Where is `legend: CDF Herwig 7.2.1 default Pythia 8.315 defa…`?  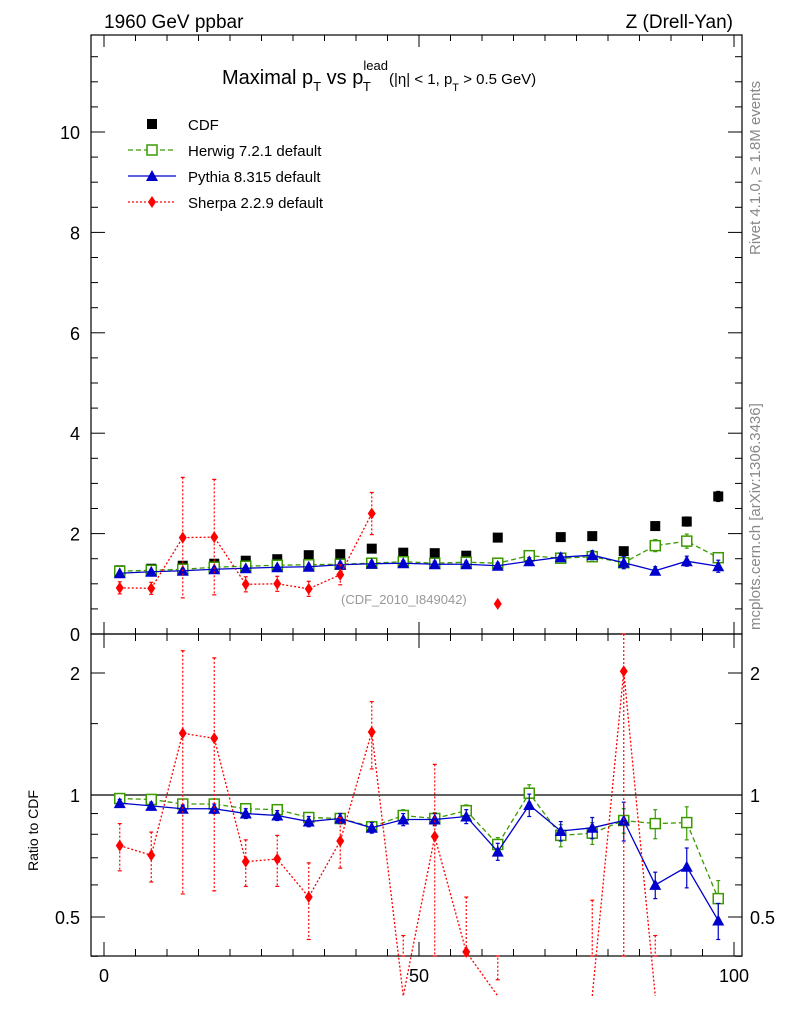 legend: CDF Herwig 7.2.1 default Pythia 8.315 defa… is located at coordinates (226, 164).